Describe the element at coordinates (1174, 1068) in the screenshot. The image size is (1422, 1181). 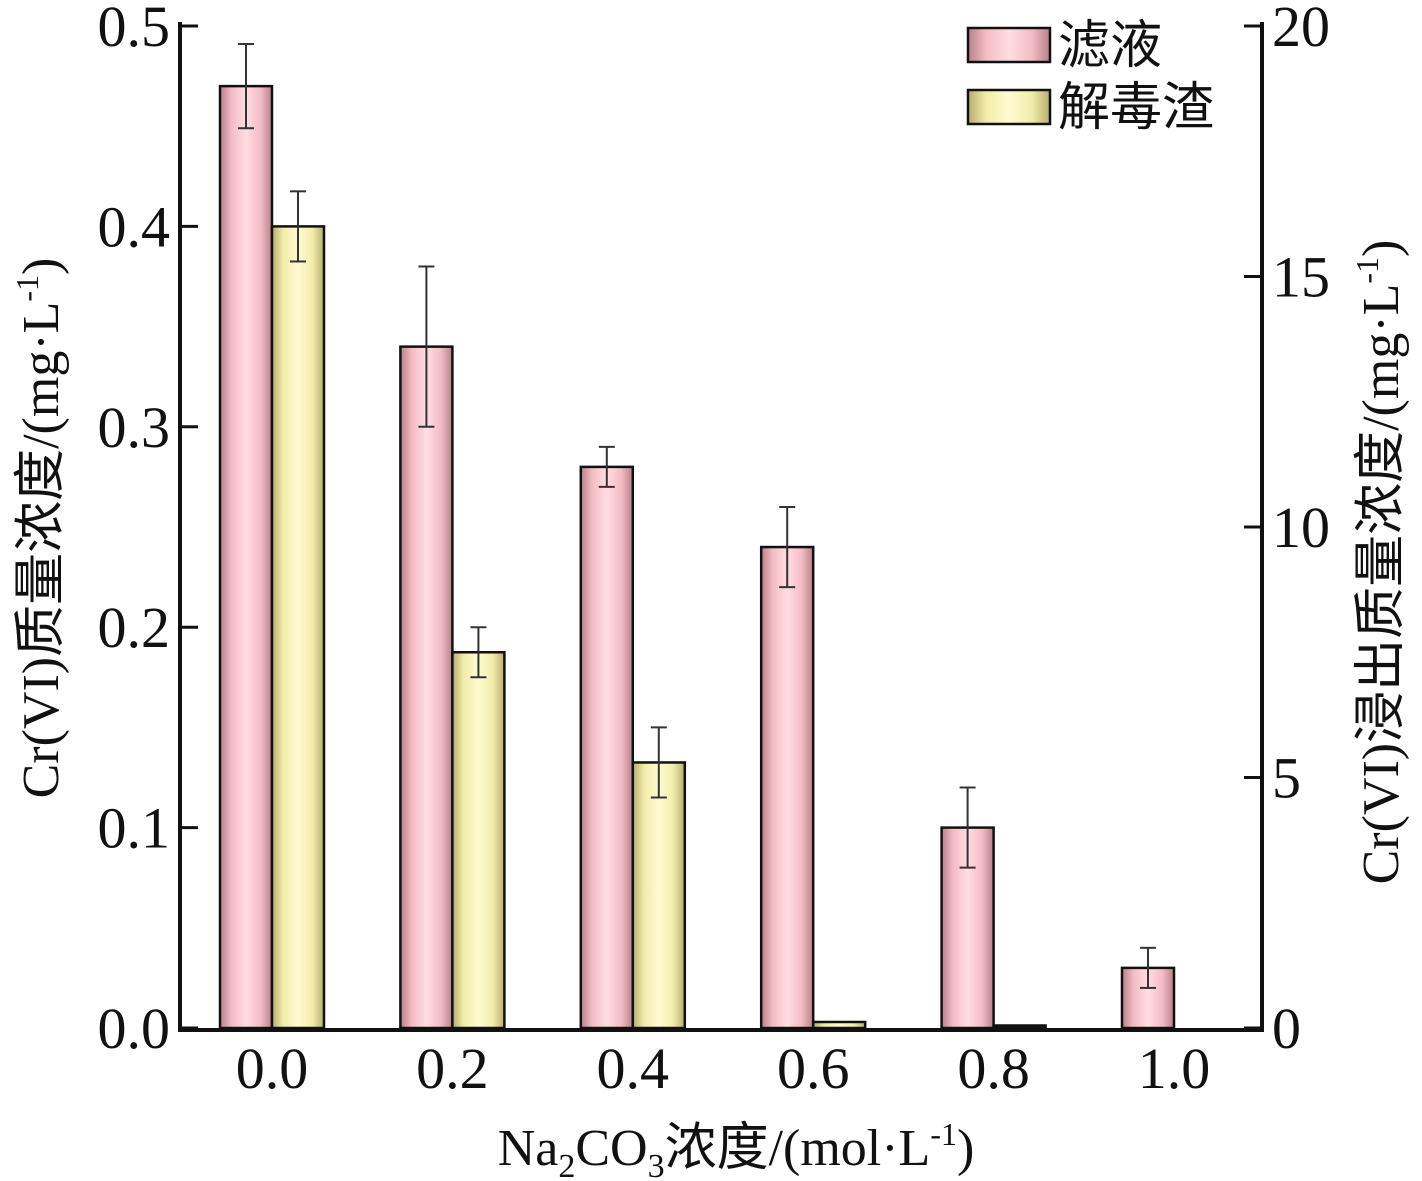
I see `x-tick-label: 1.0` at that location.